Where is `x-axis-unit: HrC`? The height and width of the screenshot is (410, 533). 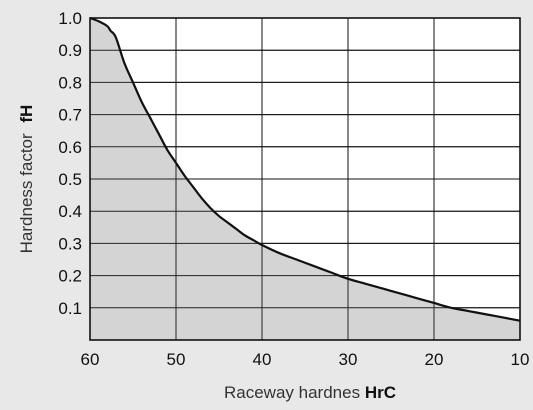 x-axis-unit: HrC is located at coordinates (380, 392).